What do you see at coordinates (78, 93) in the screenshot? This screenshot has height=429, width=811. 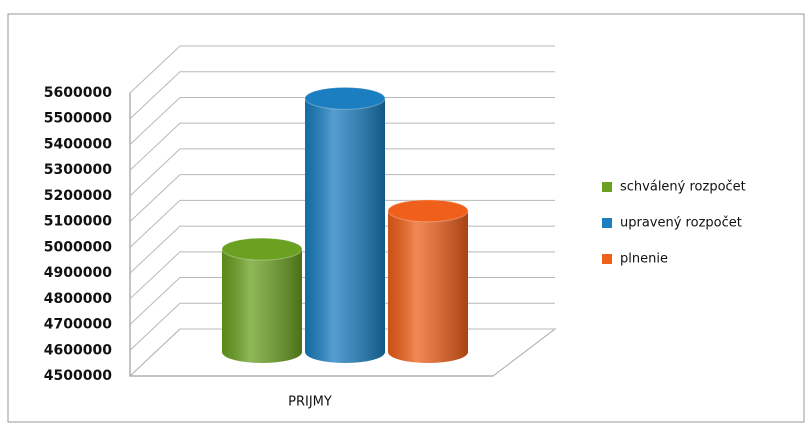 I see `y-tick-label: 5600000` at bounding box center [78, 93].